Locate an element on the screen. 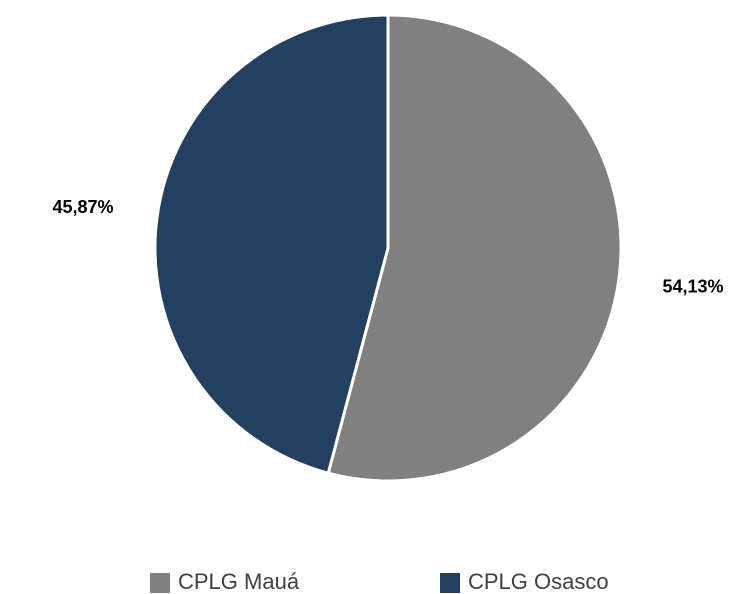 This screenshot has width=745, height=594. data-label: 54,13% is located at coordinates (692, 287).